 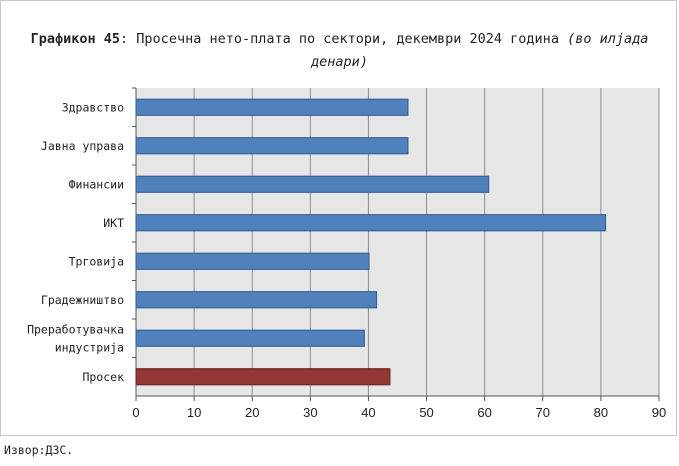 What do you see at coordinates (194, 412) in the screenshot?
I see `x-tick-label: 10` at bounding box center [194, 412].